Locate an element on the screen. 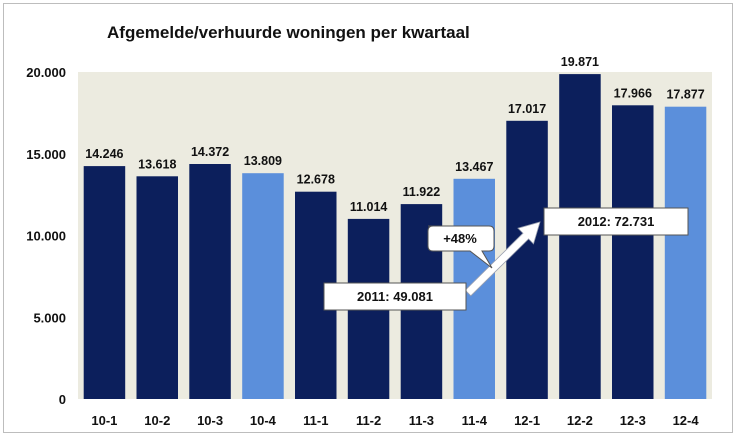 The height and width of the screenshot is (437, 740). total-2011-label: 2011: 49.081 is located at coordinates (395, 296).